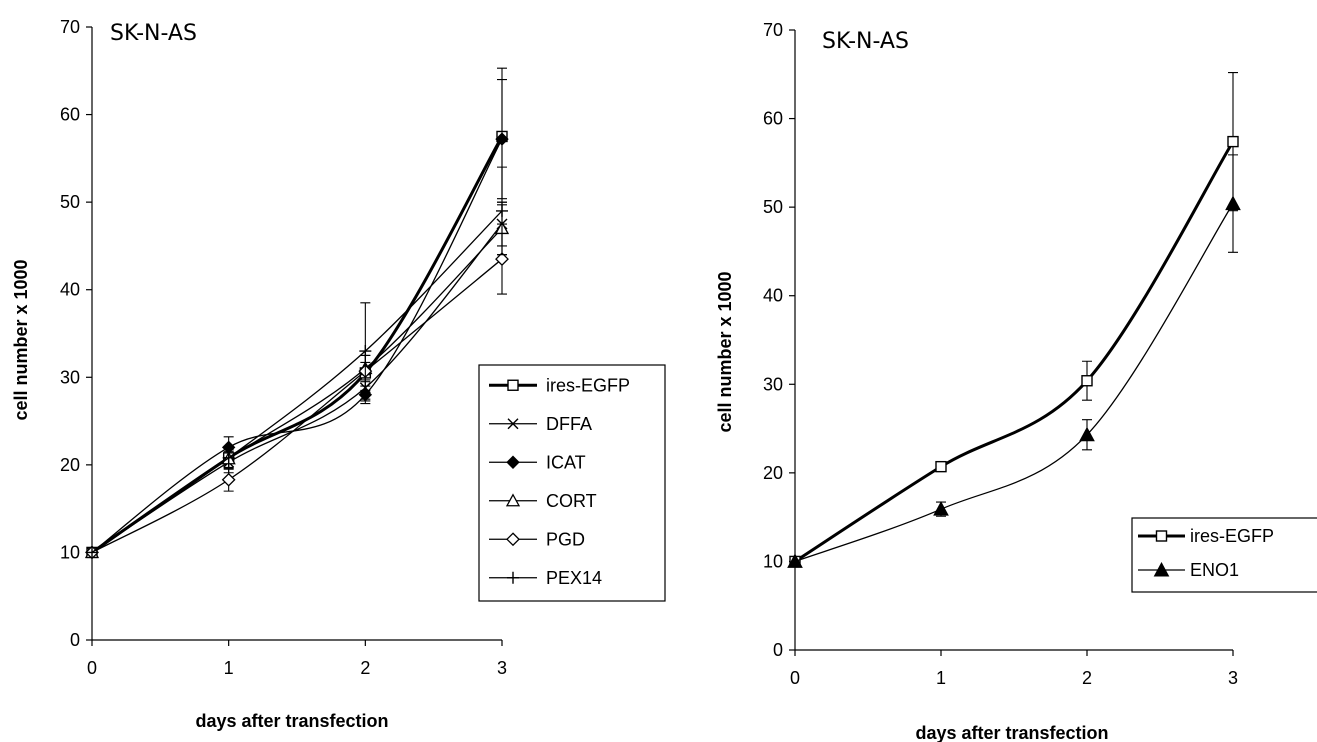 This screenshot has width=1317, height=742. What do you see at coordinates (21, 339) in the screenshot?
I see `left-y-axis-title: cell number x 1000` at bounding box center [21, 339].